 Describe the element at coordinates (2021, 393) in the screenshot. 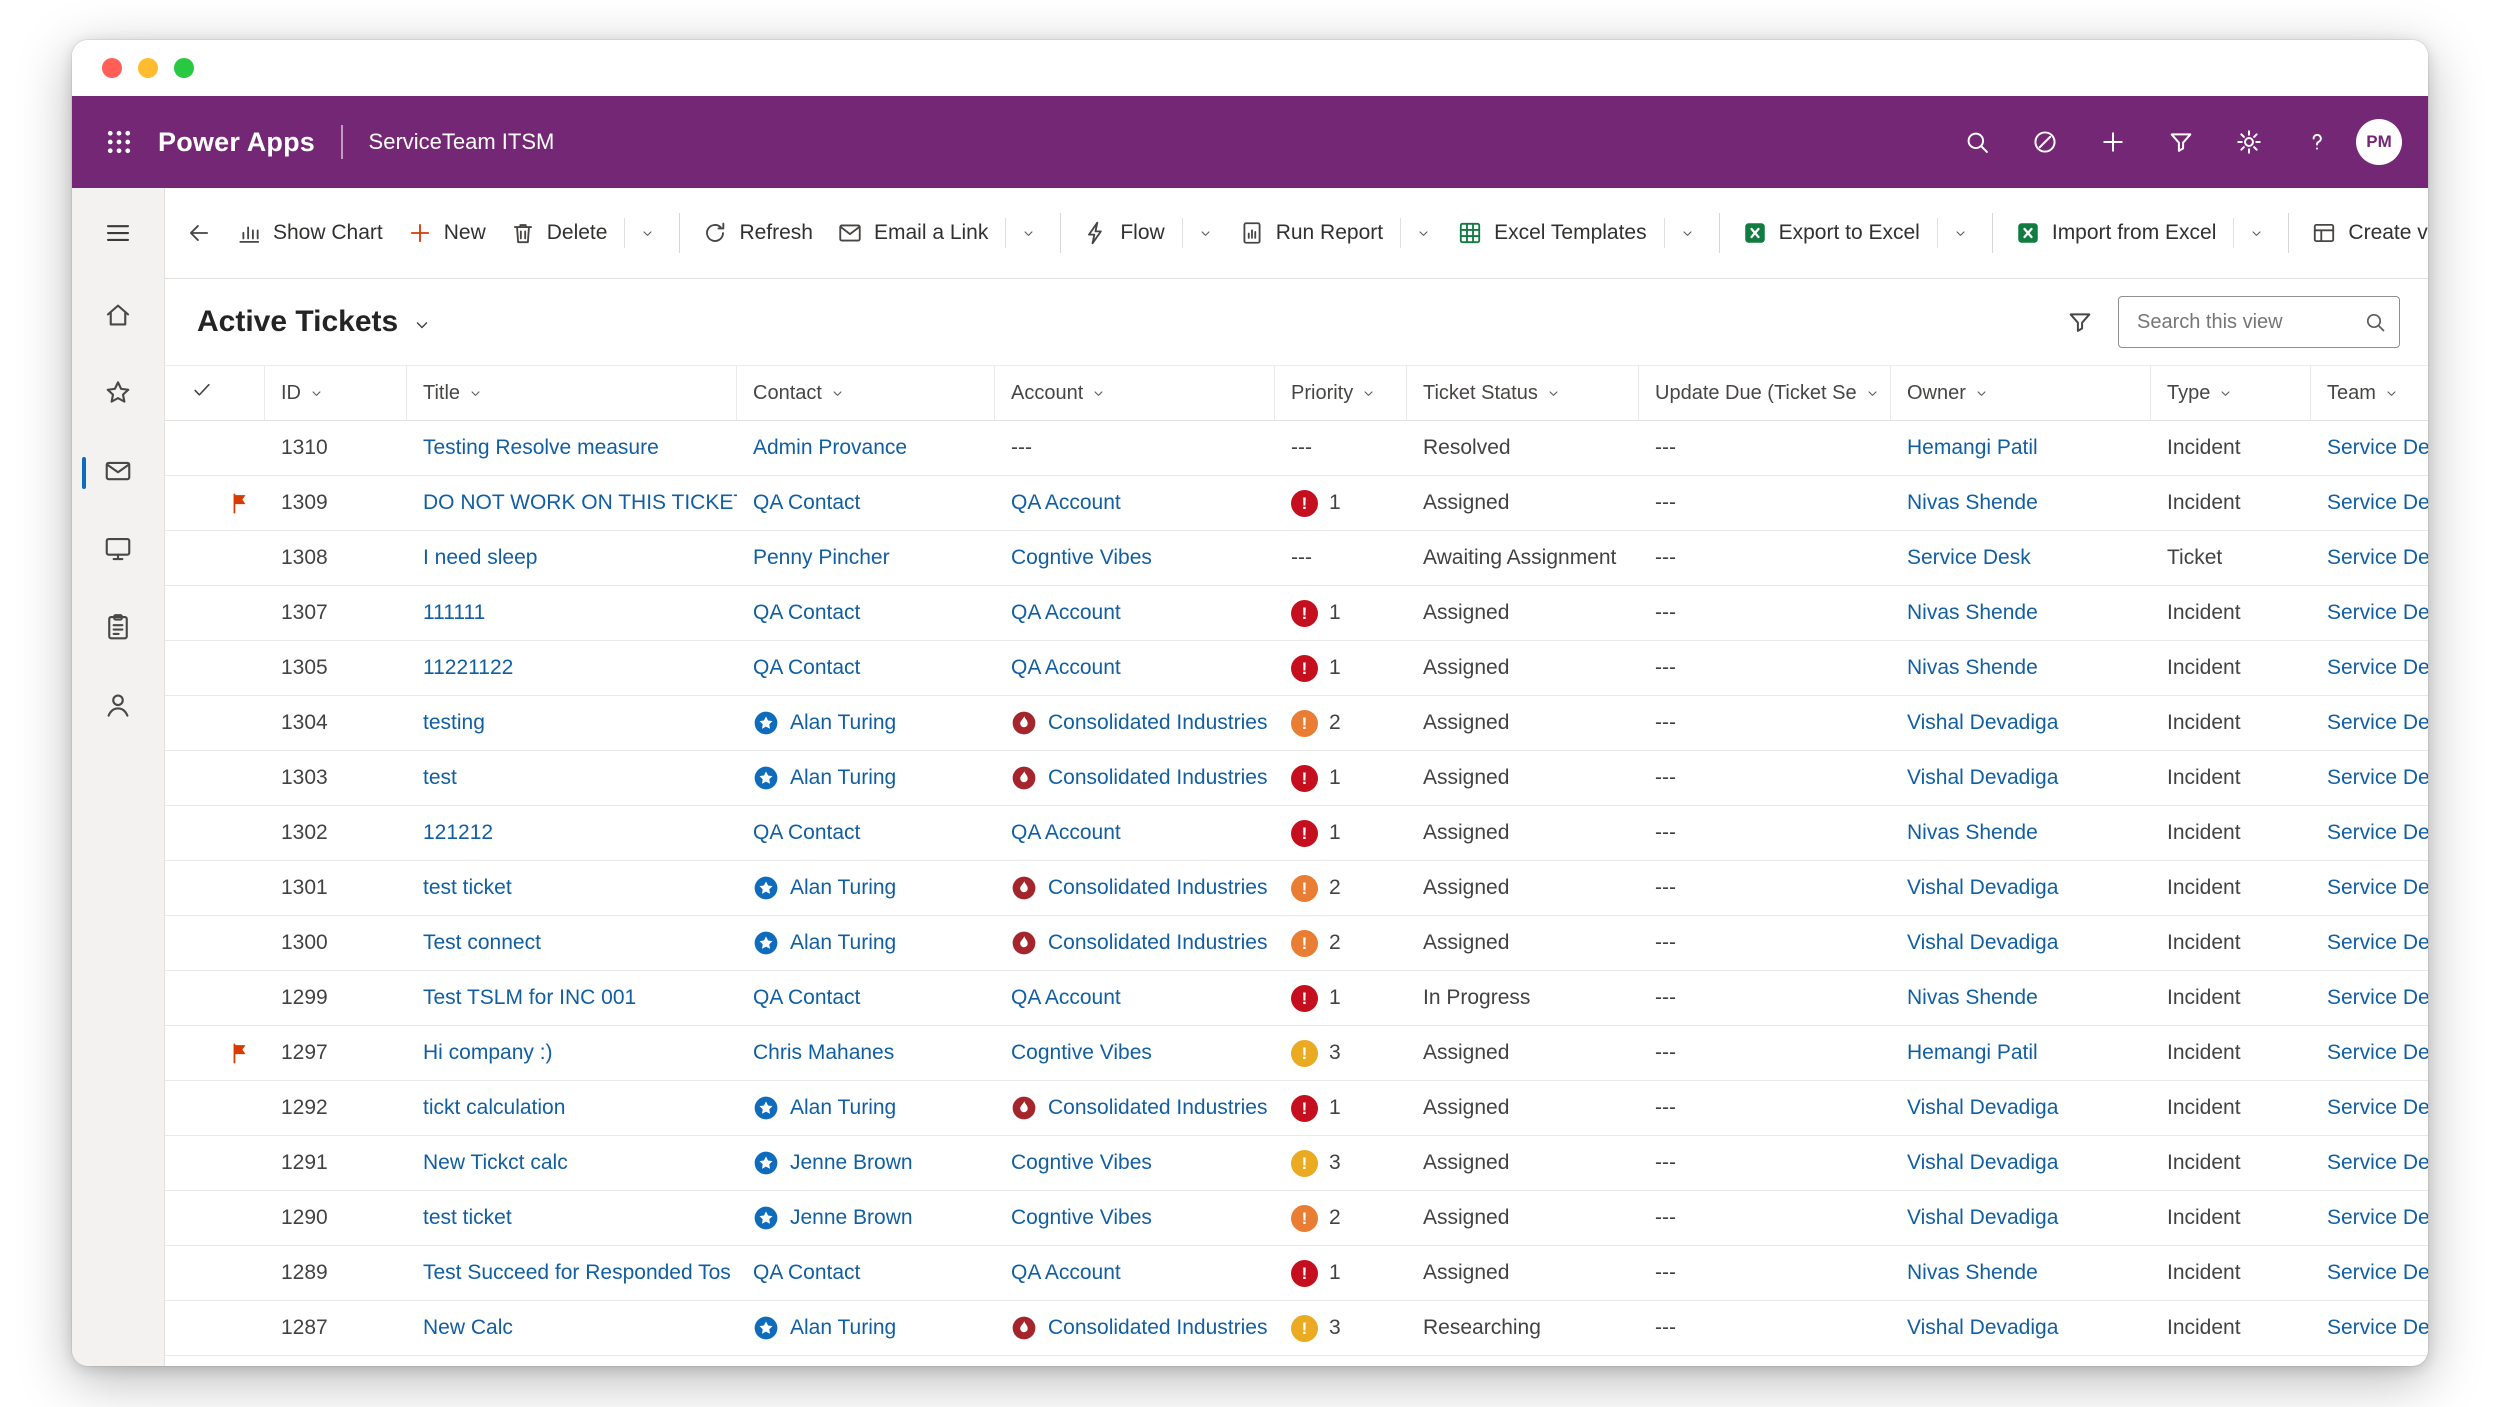

I see `column-header-owner: Owner` at that location.